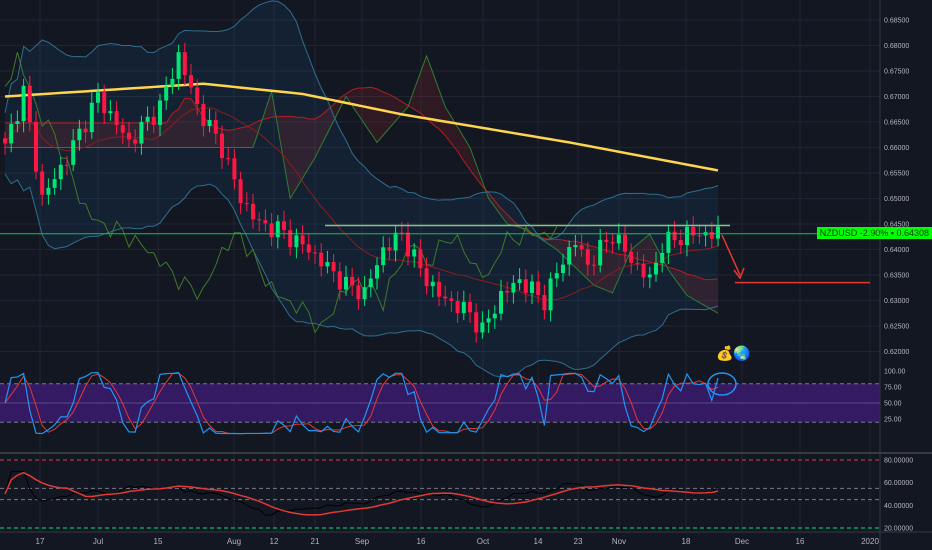  Describe the element at coordinates (893, 420) in the screenshot. I see `stoch-tick-label: 25.00` at that location.